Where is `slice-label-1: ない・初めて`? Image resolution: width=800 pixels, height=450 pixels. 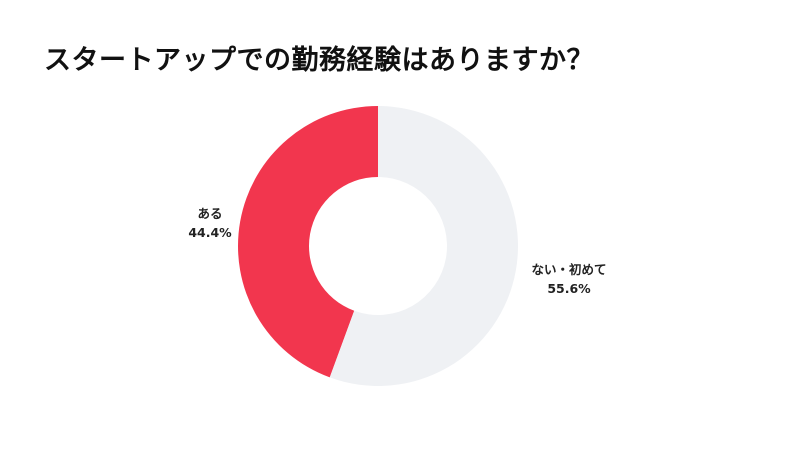
slice-label-1: ない・初めて is located at coordinates (568, 269).